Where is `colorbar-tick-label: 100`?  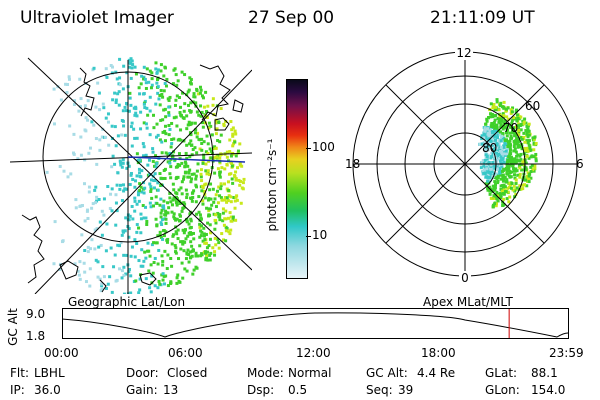
colorbar-tick-label: 100 is located at coordinates (323, 147).